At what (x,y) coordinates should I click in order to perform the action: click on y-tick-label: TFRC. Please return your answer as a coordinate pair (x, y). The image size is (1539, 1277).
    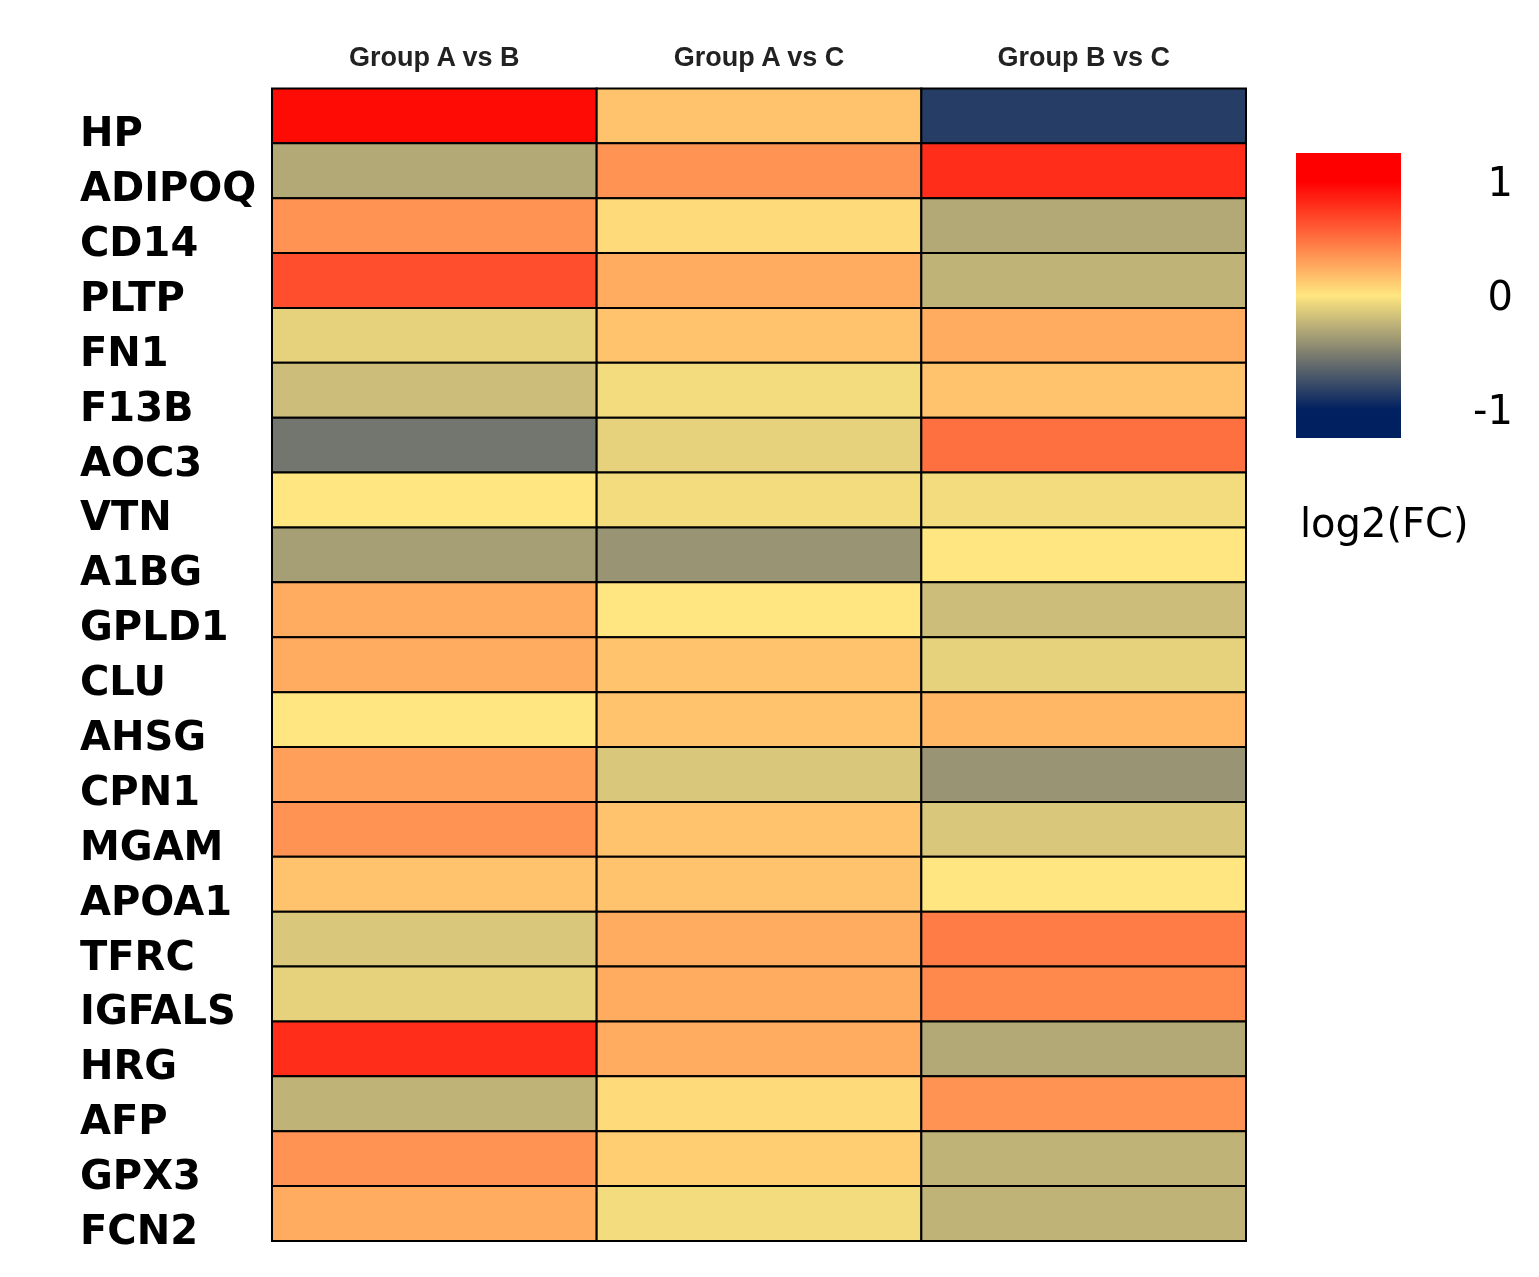
    Looking at the image, I should click on (137, 955).